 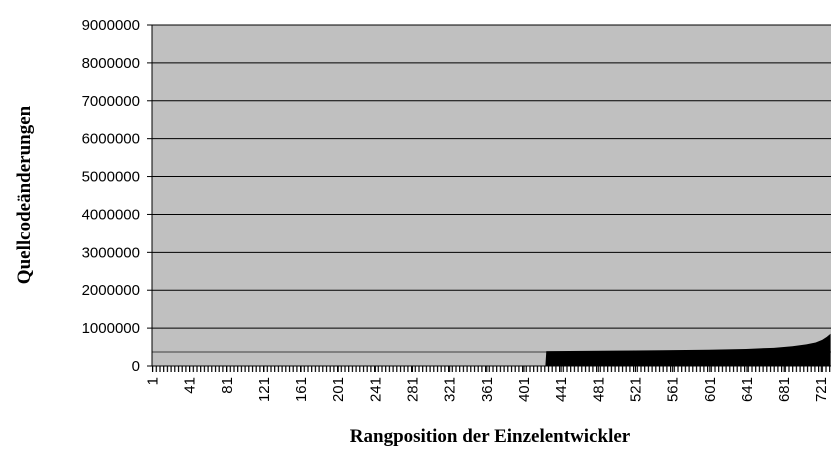 I want to click on y-axis-title: Quellcodeänderungen, so click(x=24, y=194).